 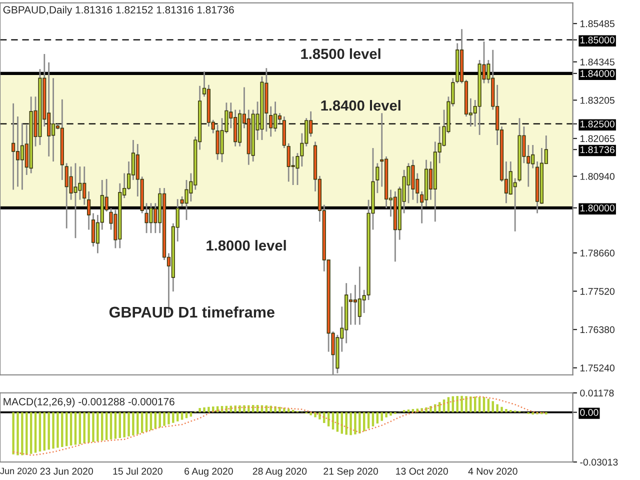 I want to click on x-tick-label: 23 Jun 2020, so click(x=66, y=471).